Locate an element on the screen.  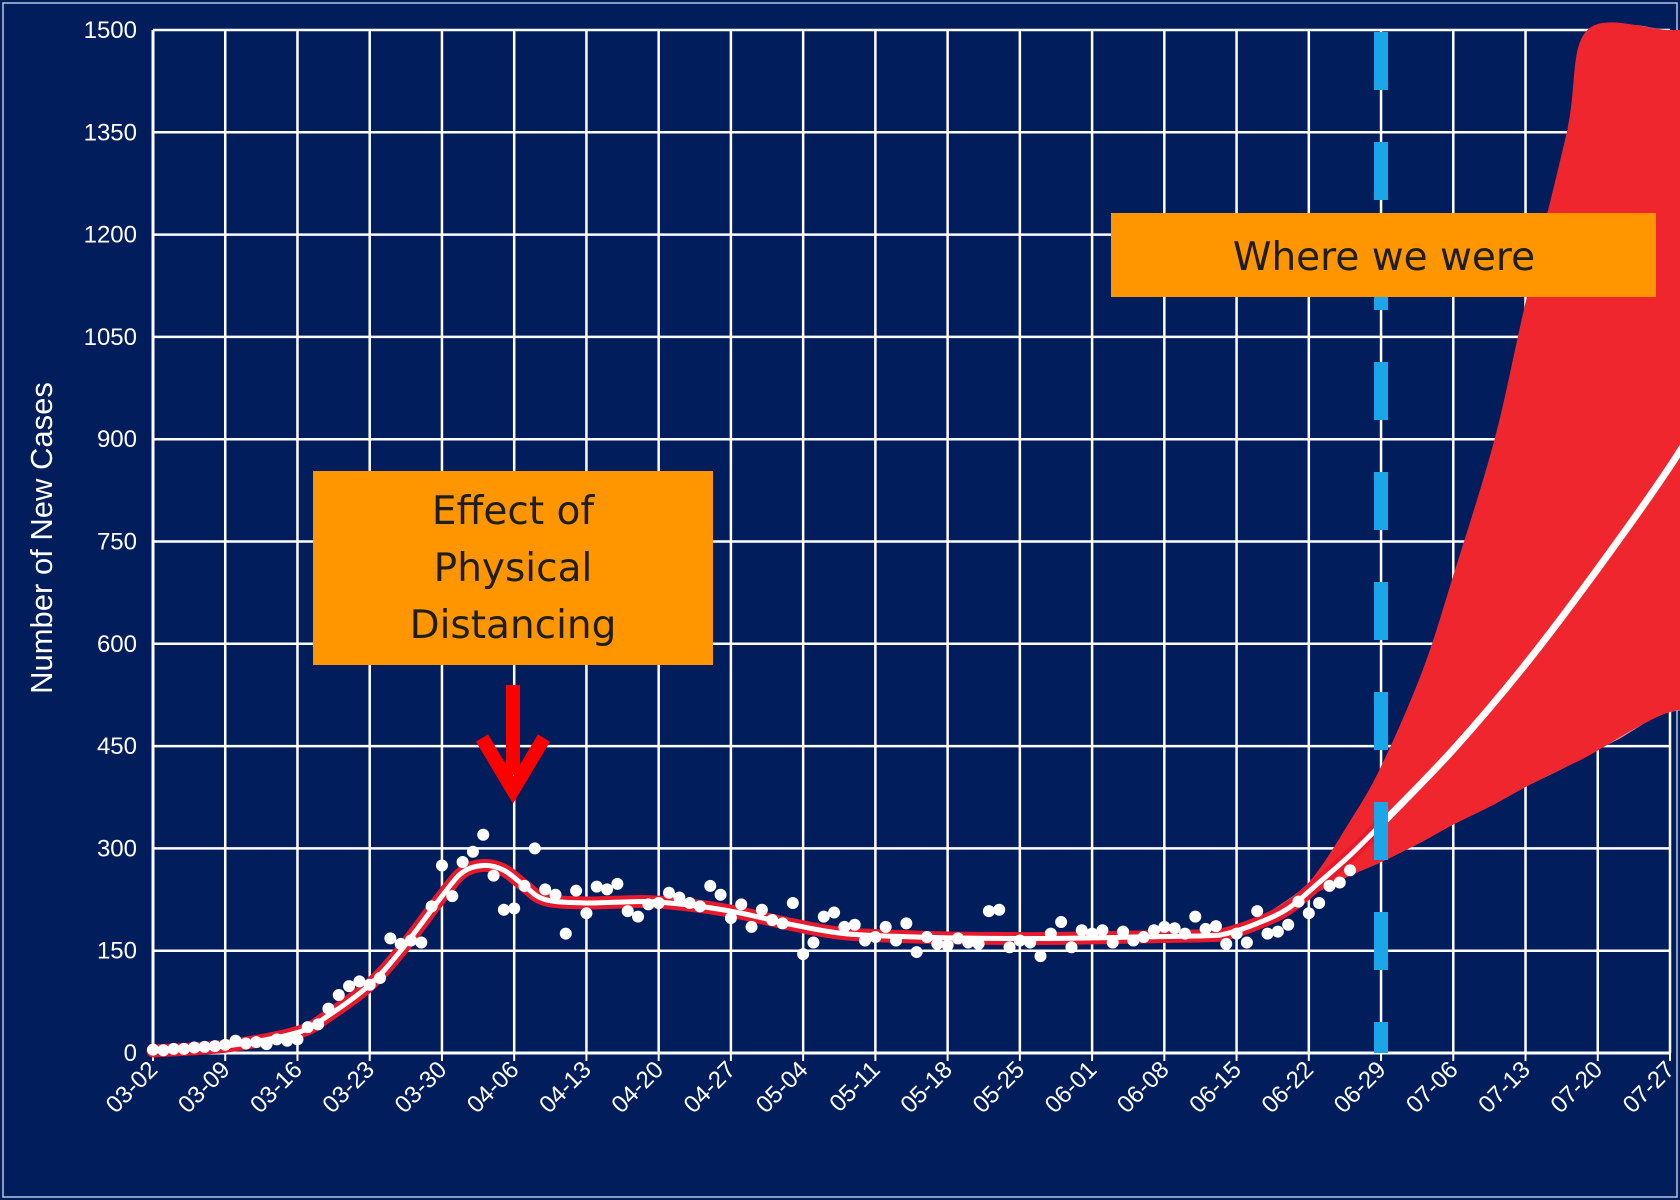
x-tick-label: 07-20 is located at coordinates (1577, 1087).